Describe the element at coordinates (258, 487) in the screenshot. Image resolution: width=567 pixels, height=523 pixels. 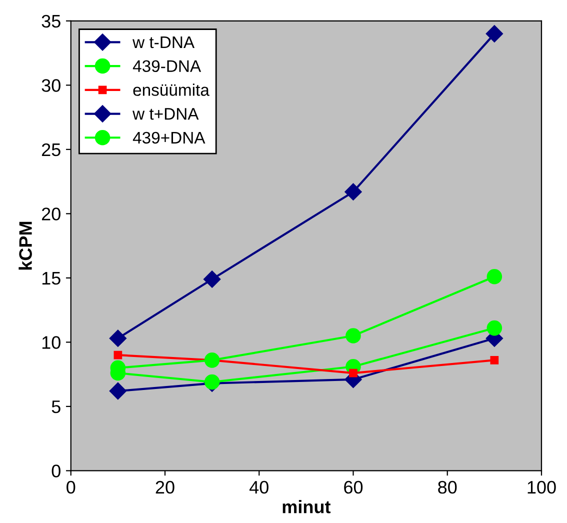
I see `x-tick-label: 40` at that location.